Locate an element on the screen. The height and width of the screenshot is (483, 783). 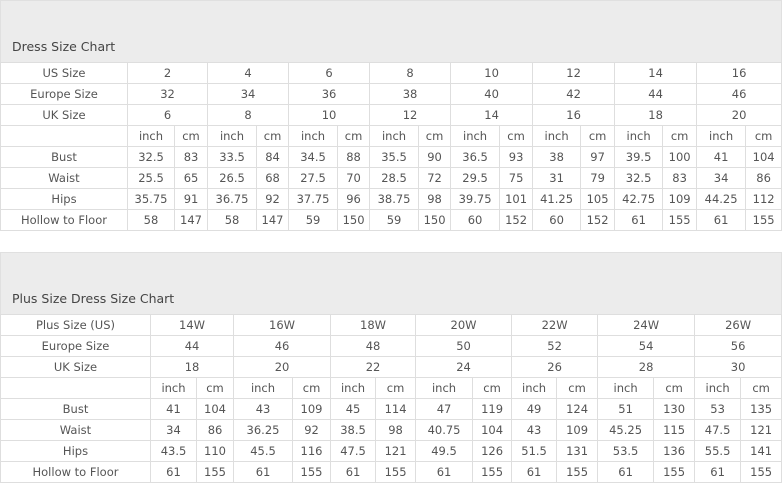
measure-cell: 28.5 is located at coordinates (394, 178).